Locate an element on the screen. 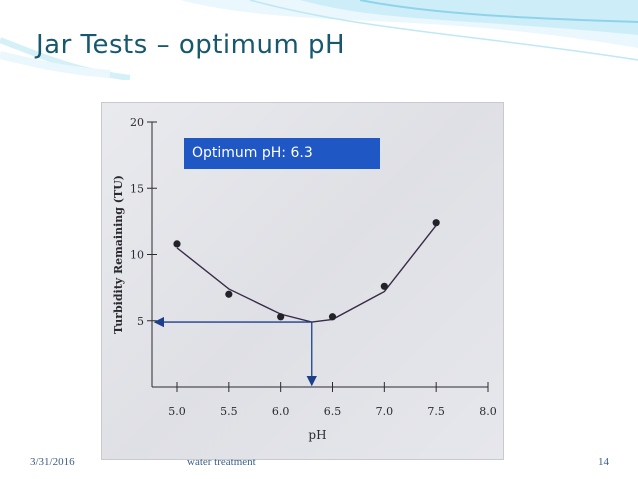 The image size is (638, 479). x-tick-label: 5.0 is located at coordinates (177, 411).